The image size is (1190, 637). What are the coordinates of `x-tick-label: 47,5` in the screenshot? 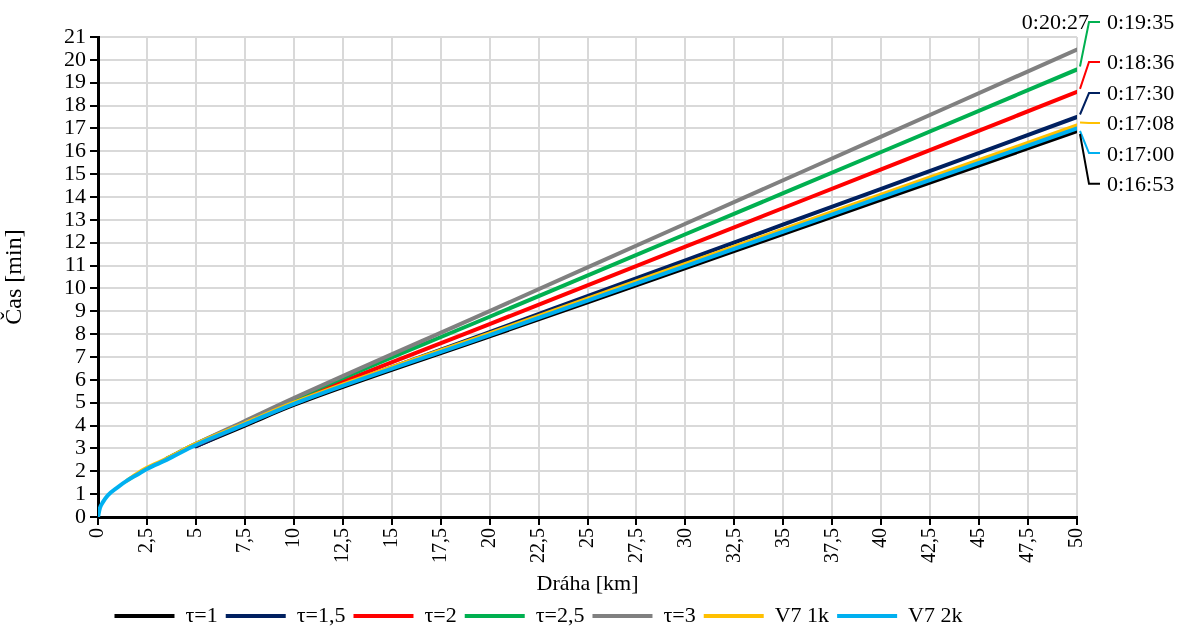 It's located at (1026, 545).